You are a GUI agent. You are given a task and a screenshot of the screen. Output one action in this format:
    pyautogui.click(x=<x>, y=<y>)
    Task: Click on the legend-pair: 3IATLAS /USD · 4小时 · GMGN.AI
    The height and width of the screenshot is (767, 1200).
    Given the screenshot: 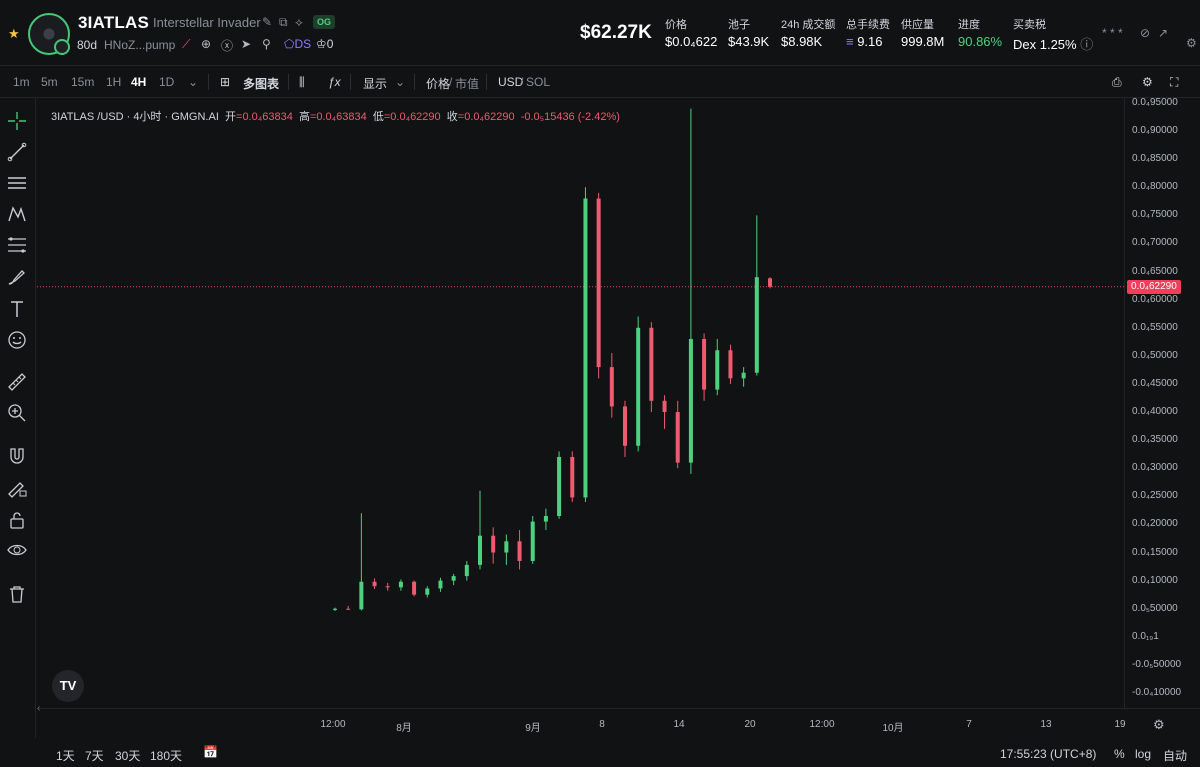 What is the action you would take?
    pyautogui.click(x=135, y=117)
    